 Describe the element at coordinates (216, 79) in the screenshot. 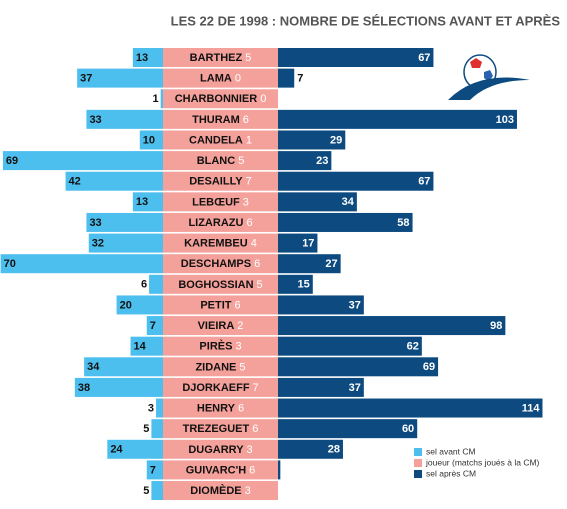

I see `name: LAMA` at that location.